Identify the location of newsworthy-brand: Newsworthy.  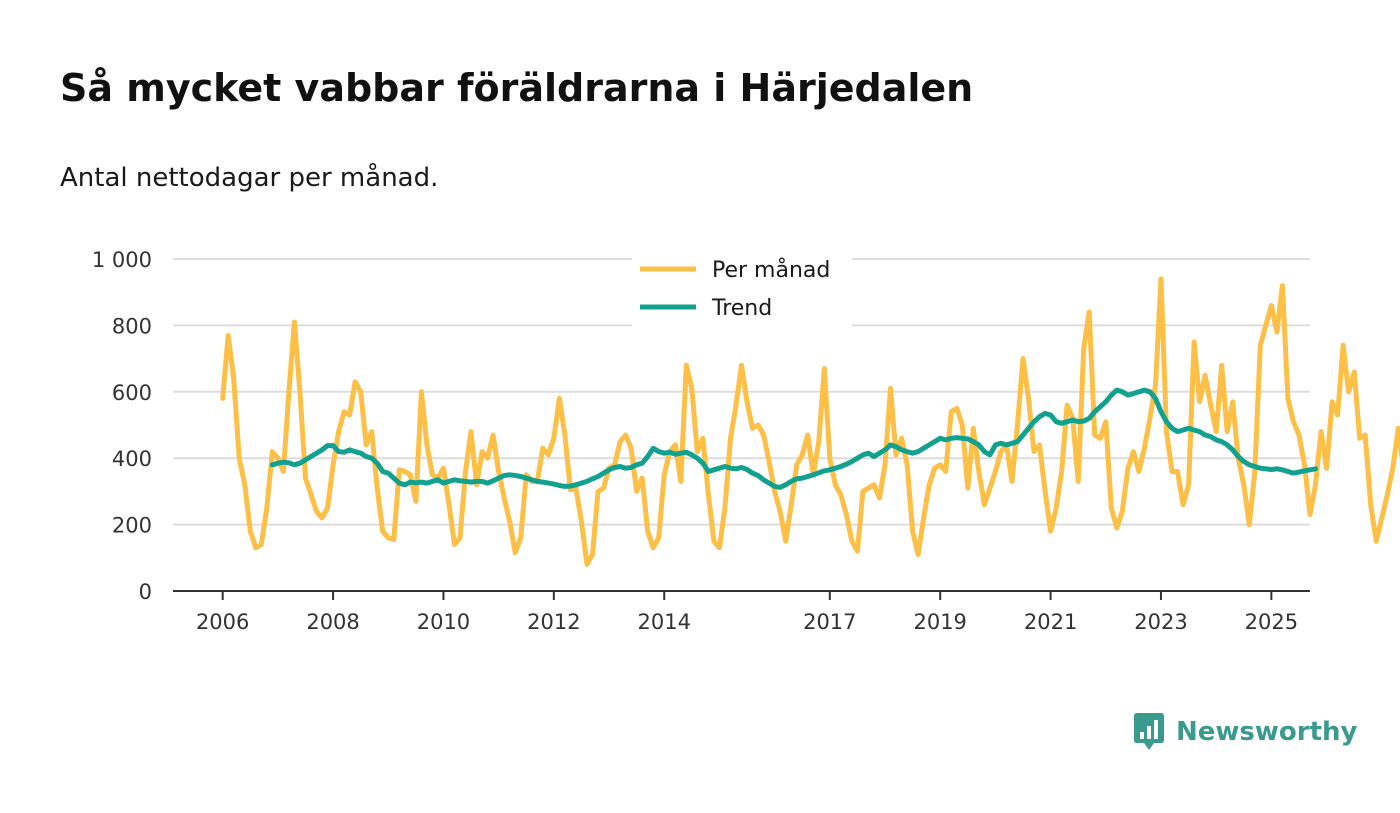
(1244, 732).